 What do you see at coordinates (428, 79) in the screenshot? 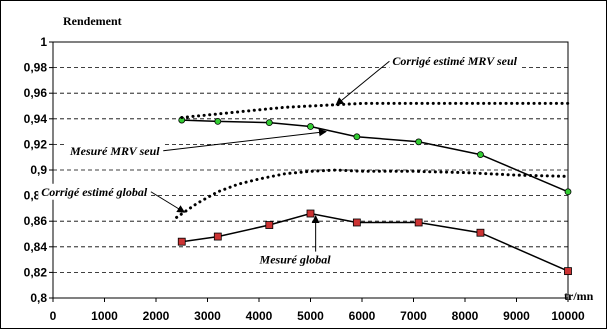
I see `annotation-1: Corrigé estimé MRV seul` at bounding box center [428, 79].